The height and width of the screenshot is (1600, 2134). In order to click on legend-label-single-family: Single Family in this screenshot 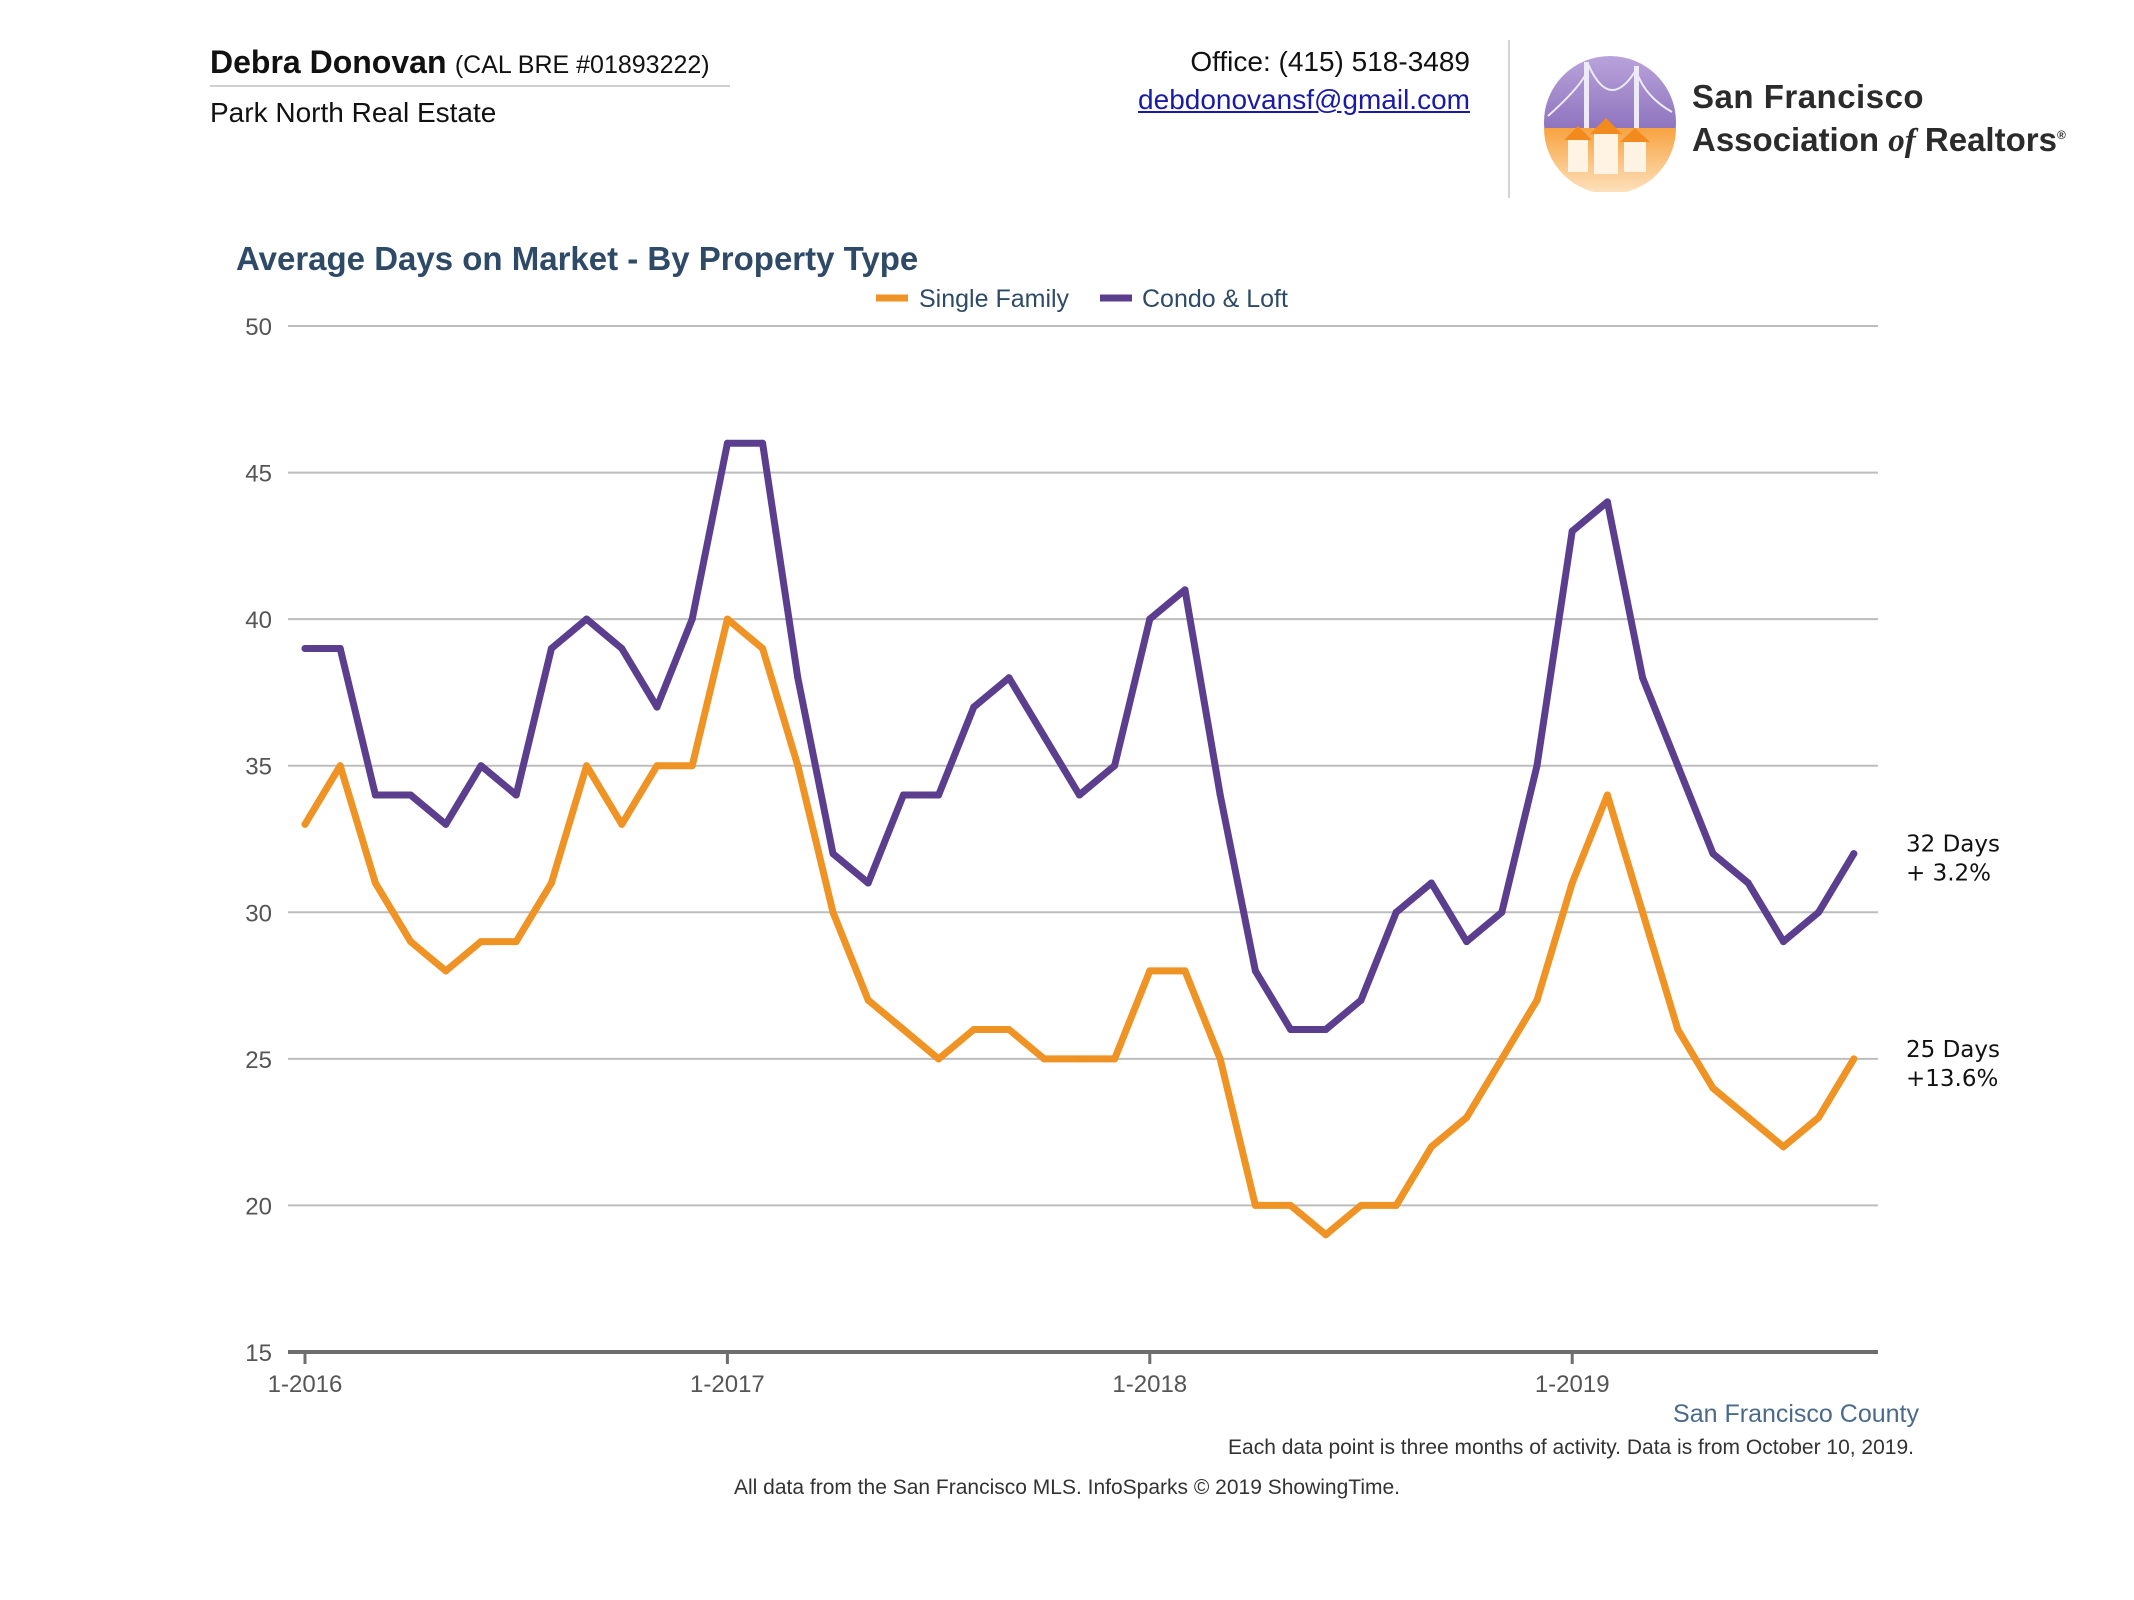, I will do `click(994, 299)`.